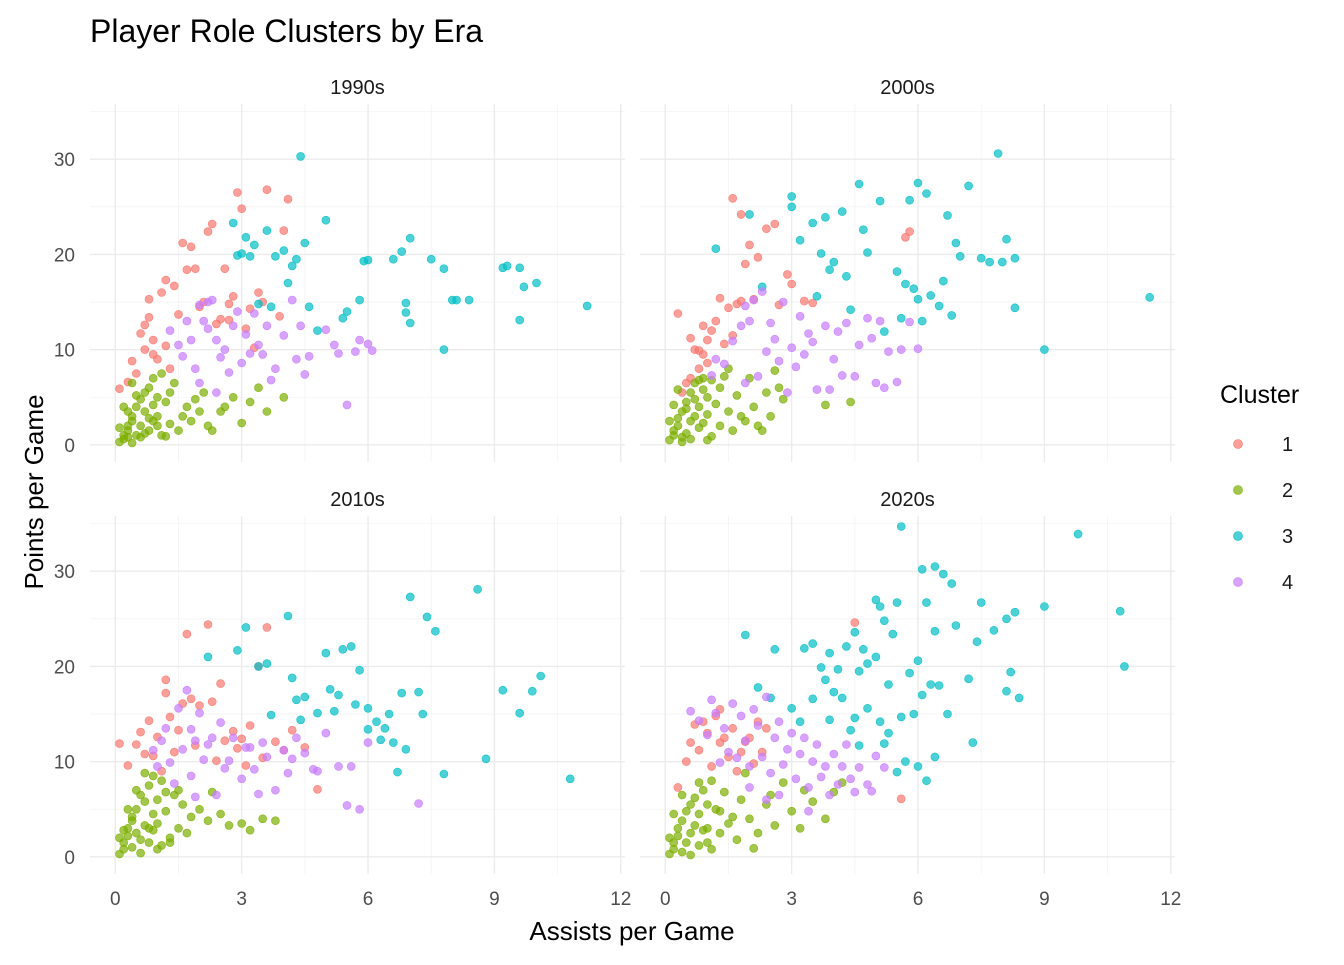 This screenshot has height=965, width=1344. What do you see at coordinates (1044, 899) in the screenshot?
I see `x-tick-label: 9` at bounding box center [1044, 899].